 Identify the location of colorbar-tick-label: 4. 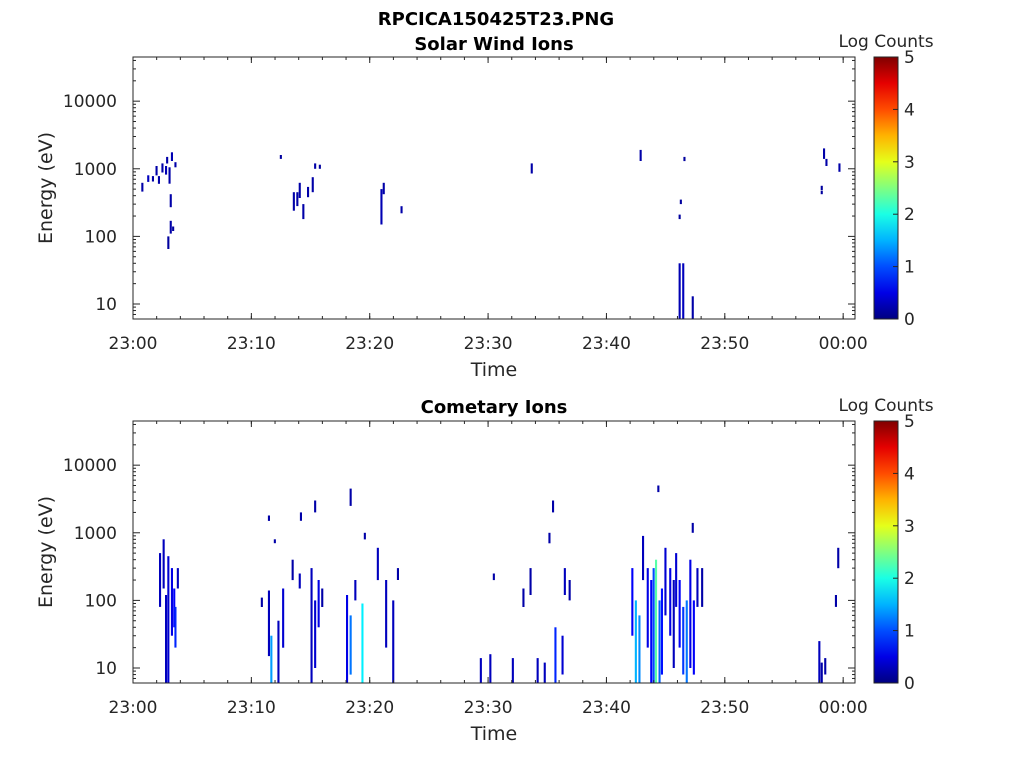
(909, 474).